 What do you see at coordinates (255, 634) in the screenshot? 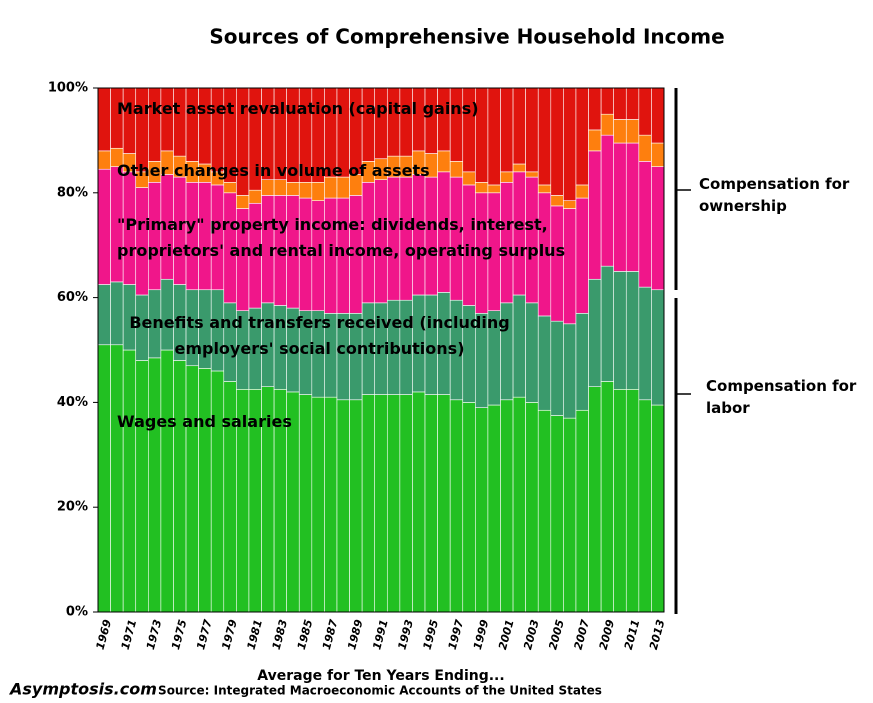
I see `x-tick-label: 1981` at bounding box center [255, 634].